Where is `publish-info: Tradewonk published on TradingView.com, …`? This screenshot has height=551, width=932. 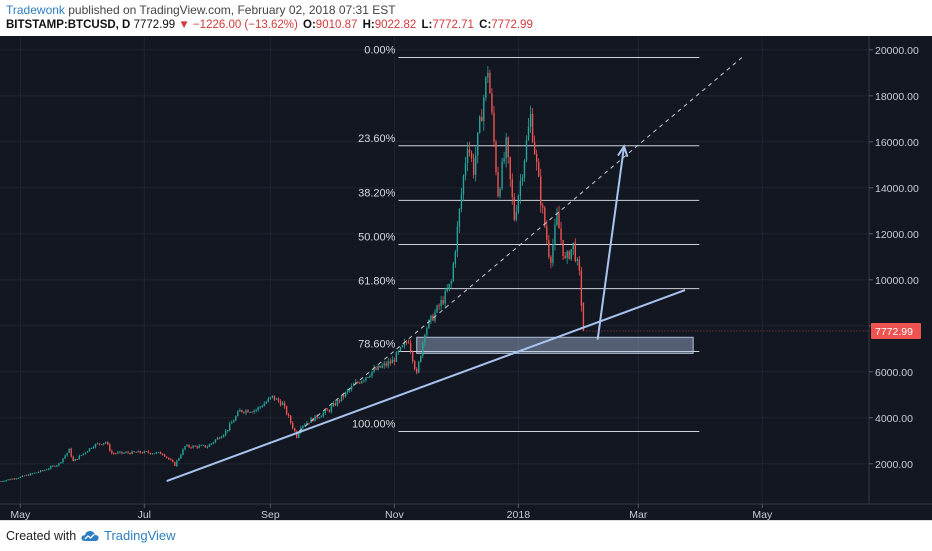
publish-info: Tradewonk published on TradingView.com, … is located at coordinates (201, 10).